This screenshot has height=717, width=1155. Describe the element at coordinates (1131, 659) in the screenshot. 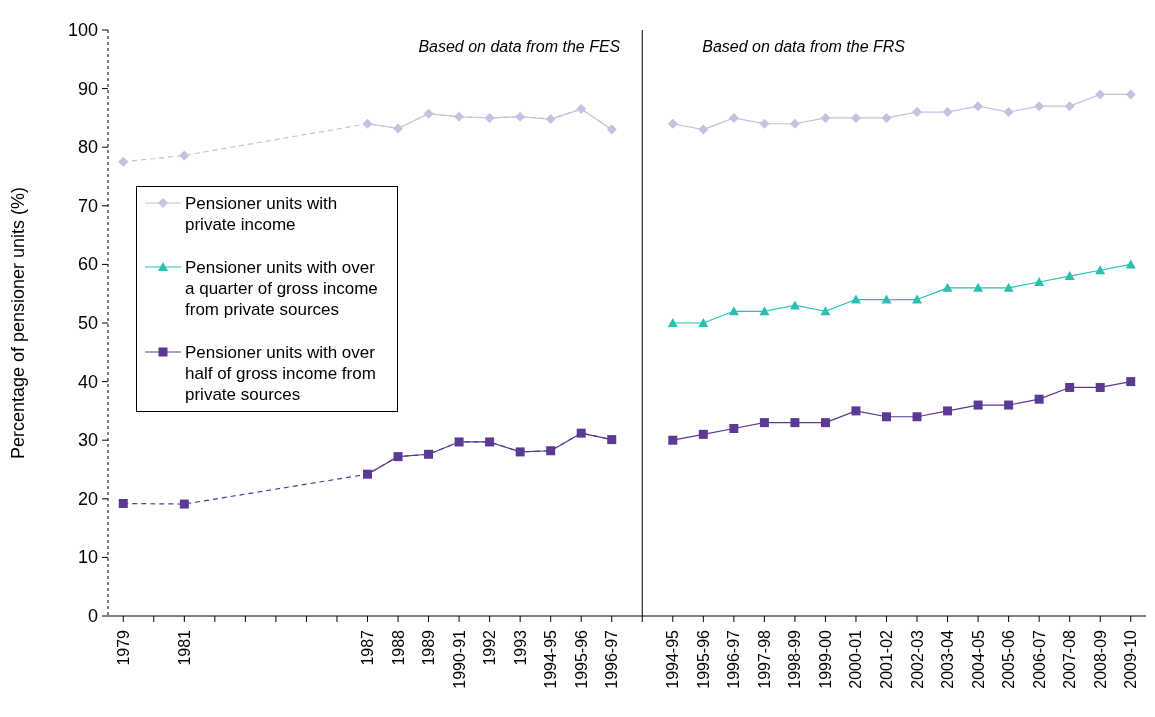

I see `x-tick-label: 2009-10` at that location.